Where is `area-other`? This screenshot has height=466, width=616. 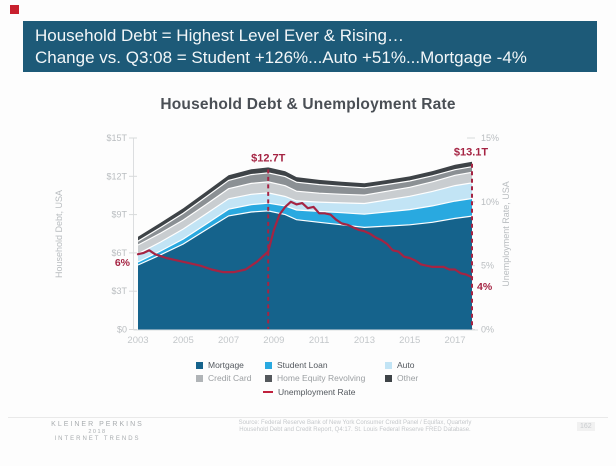 area-other is located at coordinates (305, 201).